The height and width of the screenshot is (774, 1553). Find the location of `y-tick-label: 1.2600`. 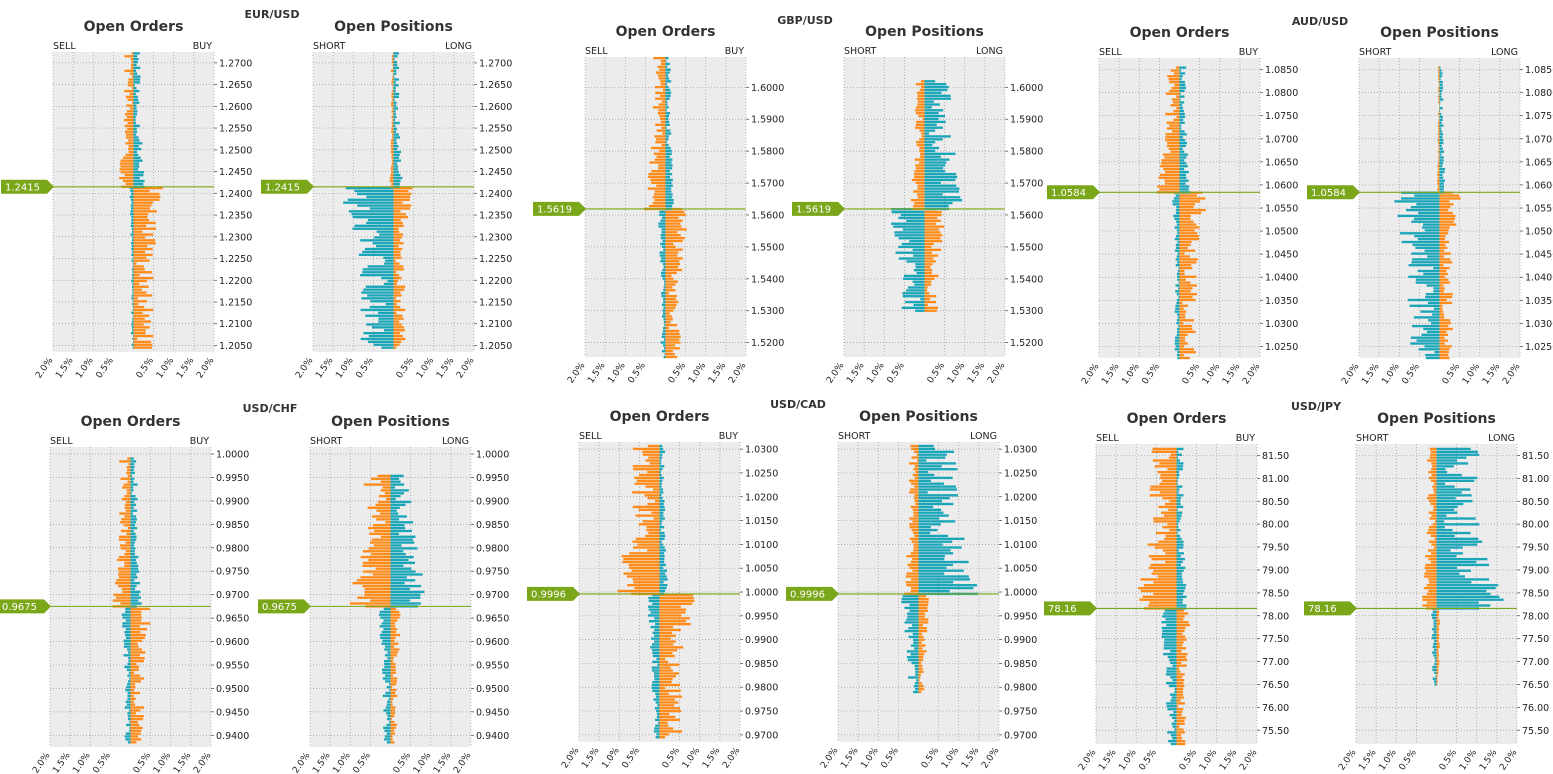

y-tick-label: 1.2600 is located at coordinates (495, 107).